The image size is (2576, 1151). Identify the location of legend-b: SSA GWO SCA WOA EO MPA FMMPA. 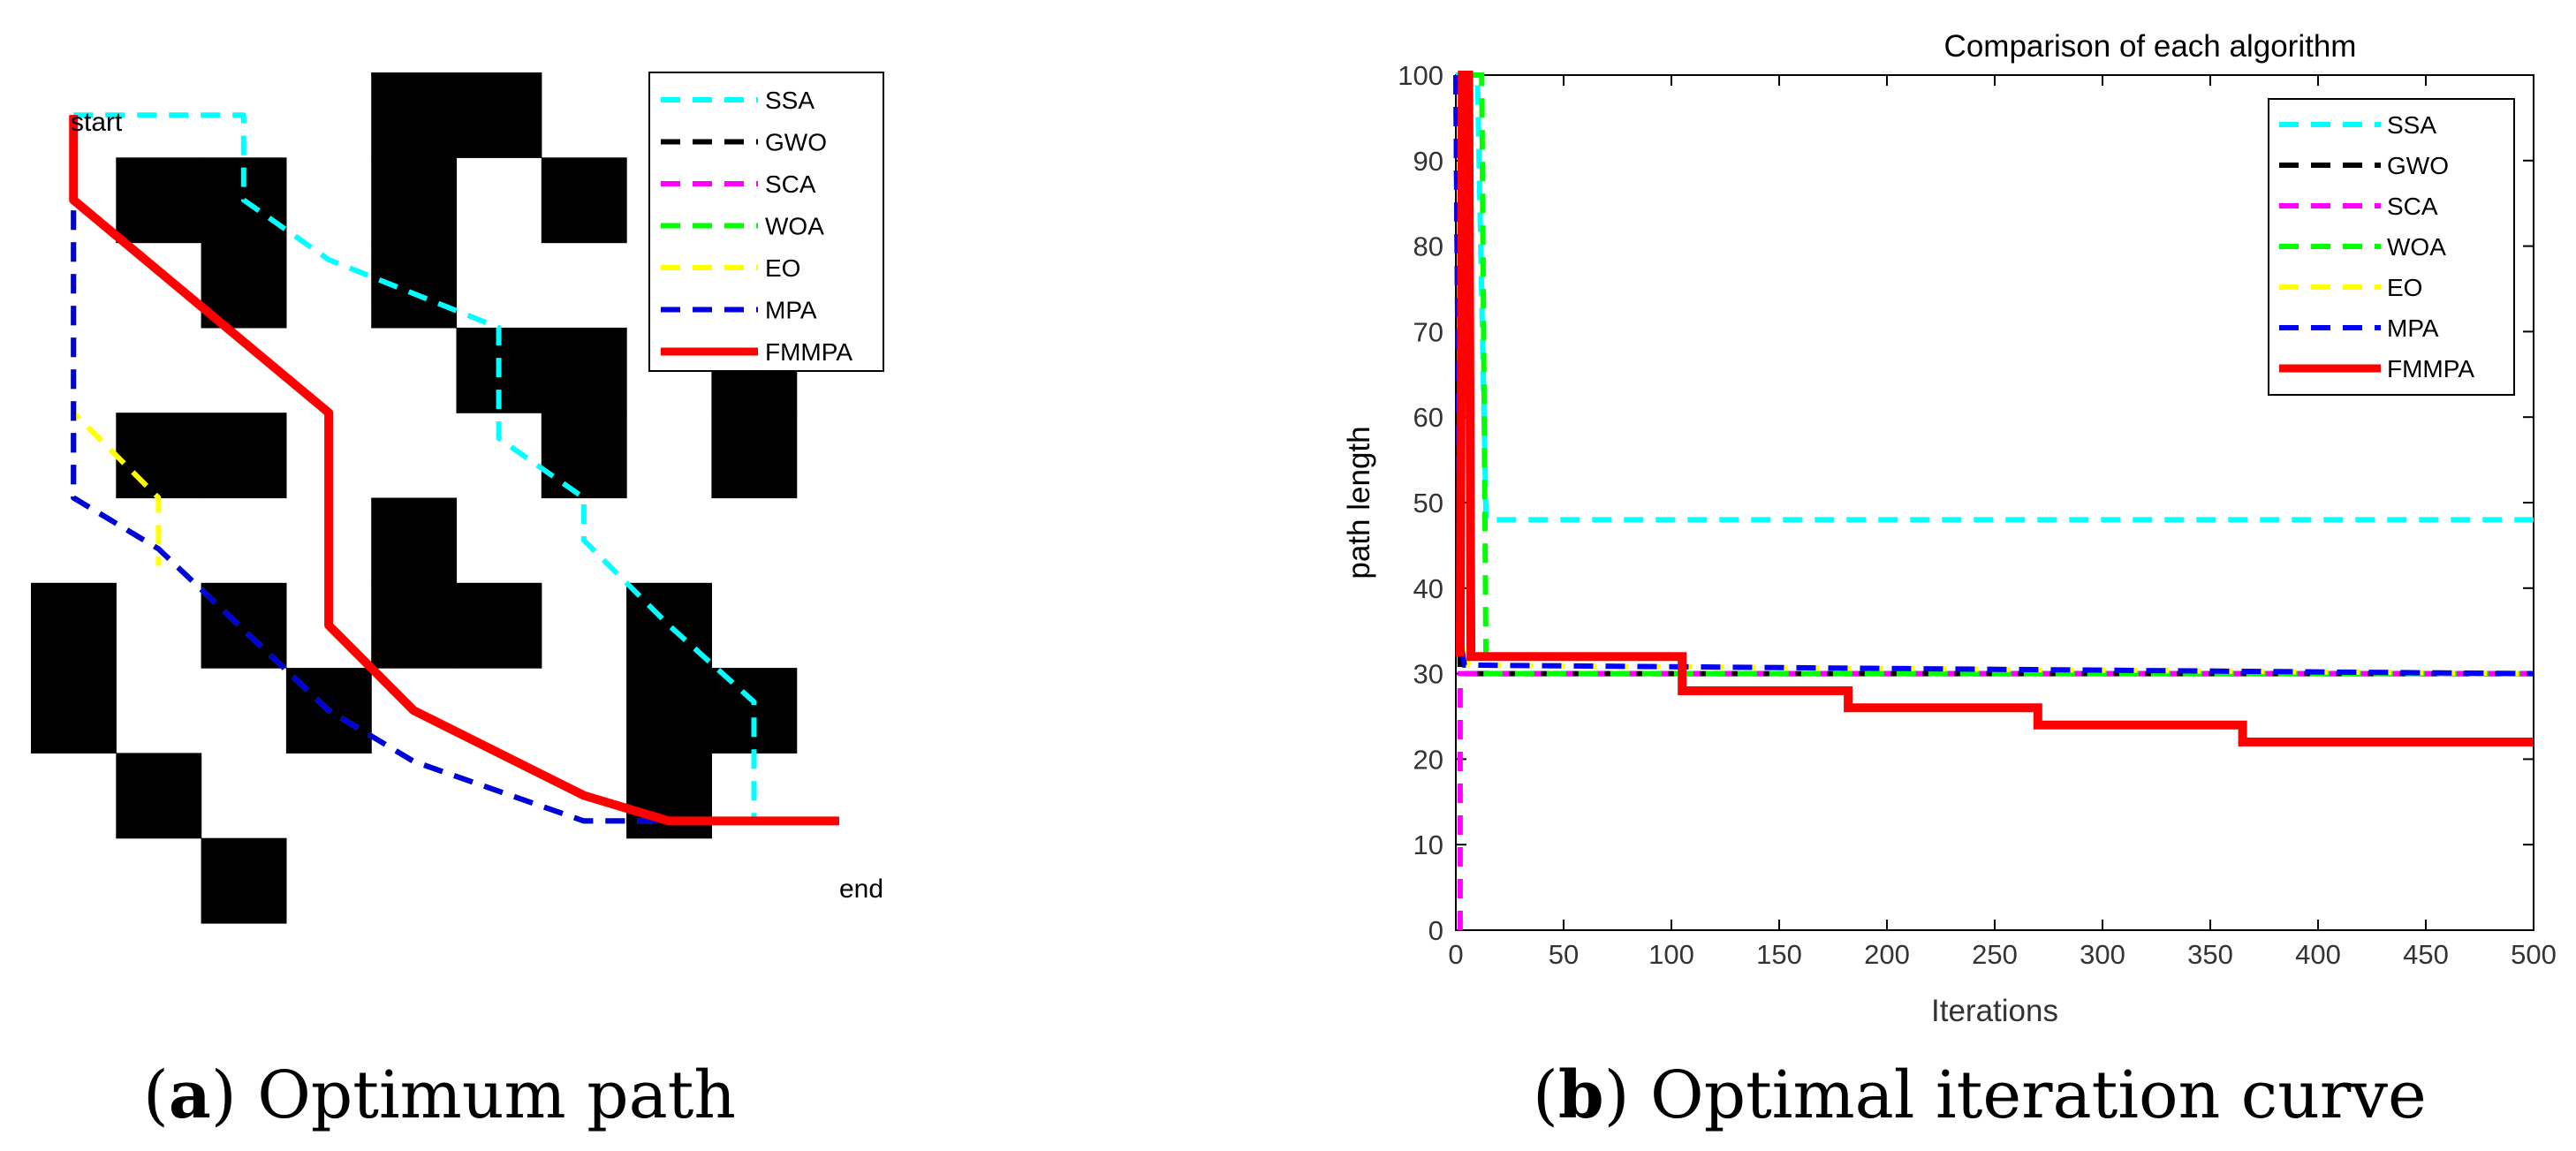
(2392, 247).